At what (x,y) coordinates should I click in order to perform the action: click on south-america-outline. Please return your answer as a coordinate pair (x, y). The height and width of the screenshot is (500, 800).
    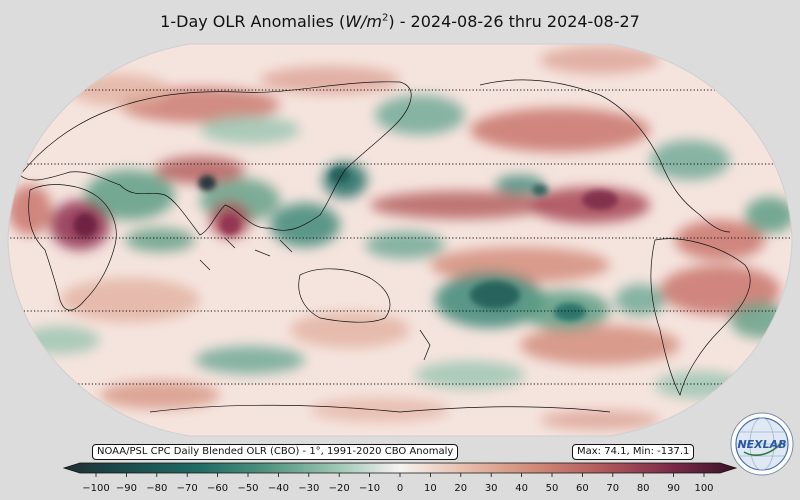
    Looking at the image, I should click on (700, 317).